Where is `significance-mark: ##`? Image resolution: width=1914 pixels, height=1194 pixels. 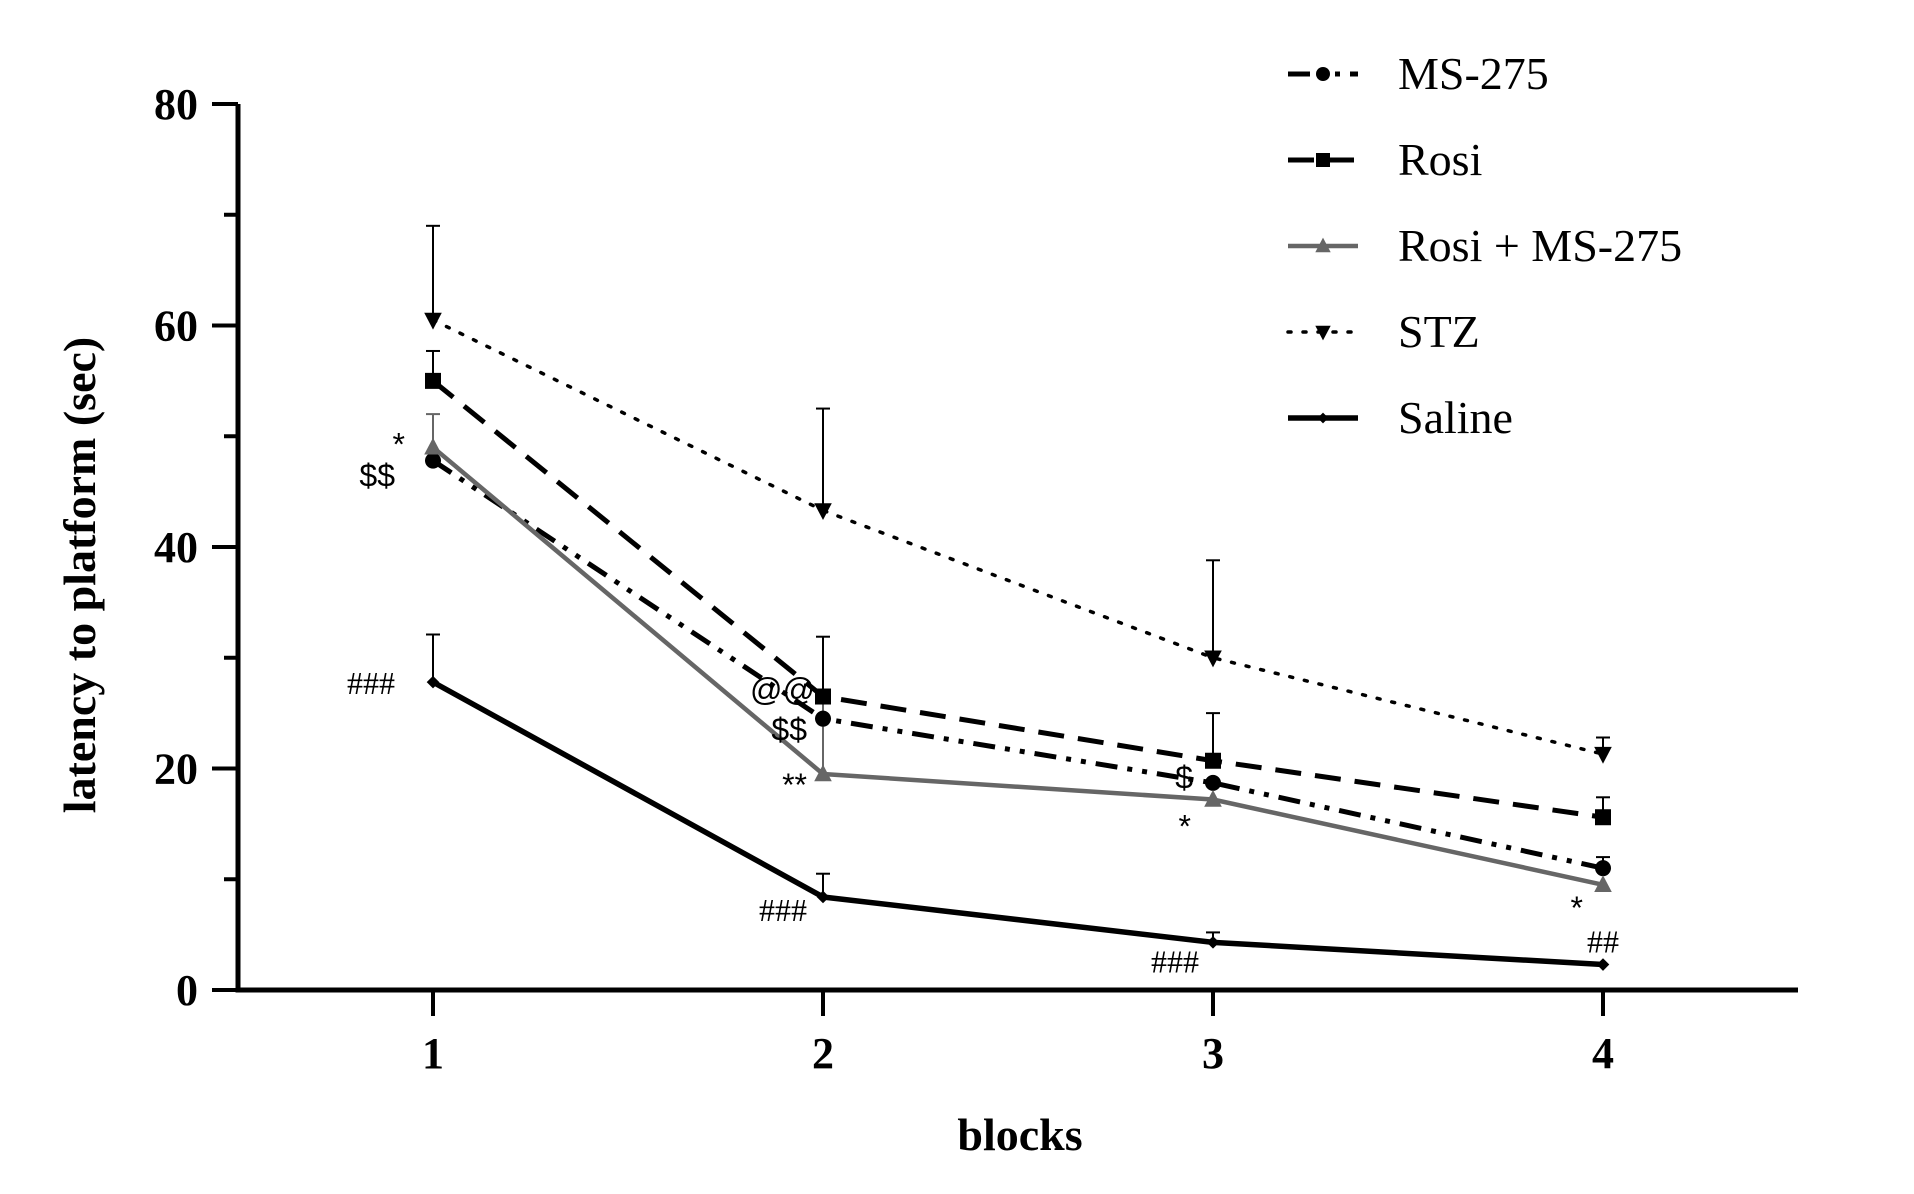 significance-mark: ## is located at coordinates (1603, 942).